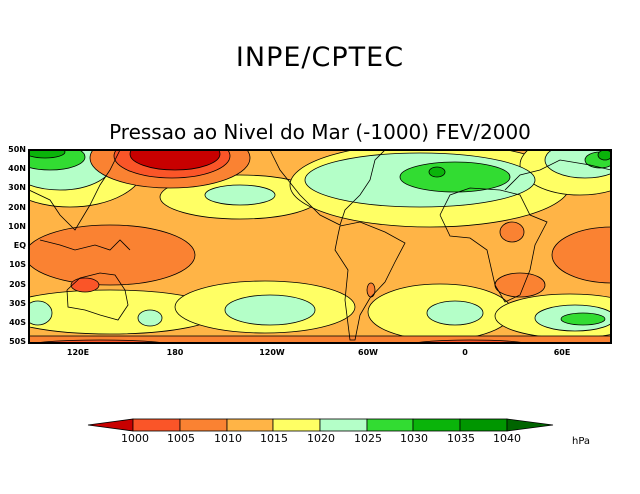  What do you see at coordinates (320, 132) in the screenshot?
I see `map-subtitle: Pressao ao Nivel do Mar (-1000) FEV/2000` at bounding box center [320, 132].